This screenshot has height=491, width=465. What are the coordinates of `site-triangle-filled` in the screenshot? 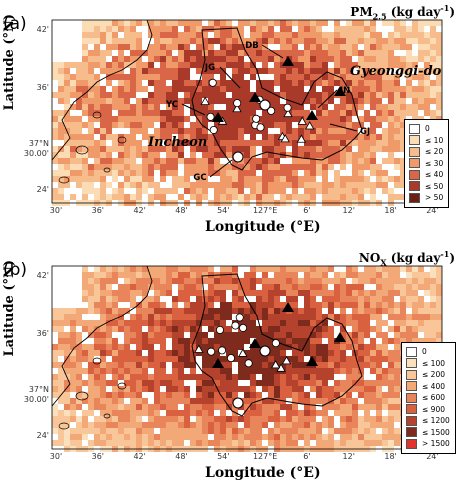 It's located at (312, 361).